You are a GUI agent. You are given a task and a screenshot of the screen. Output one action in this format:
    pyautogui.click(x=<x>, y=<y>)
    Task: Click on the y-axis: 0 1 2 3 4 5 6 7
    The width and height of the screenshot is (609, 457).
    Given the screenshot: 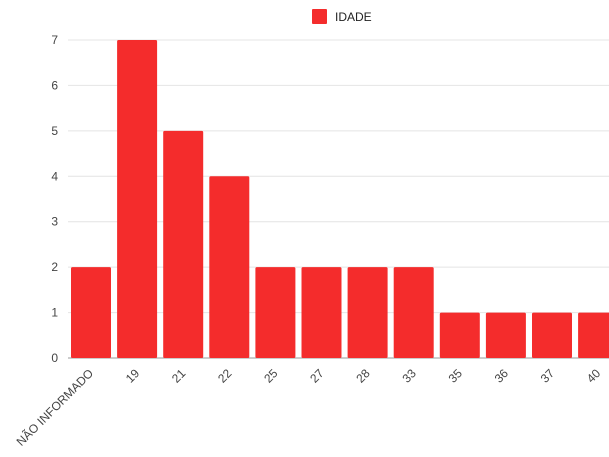 What is the action you would take?
    pyautogui.click(x=54, y=199)
    